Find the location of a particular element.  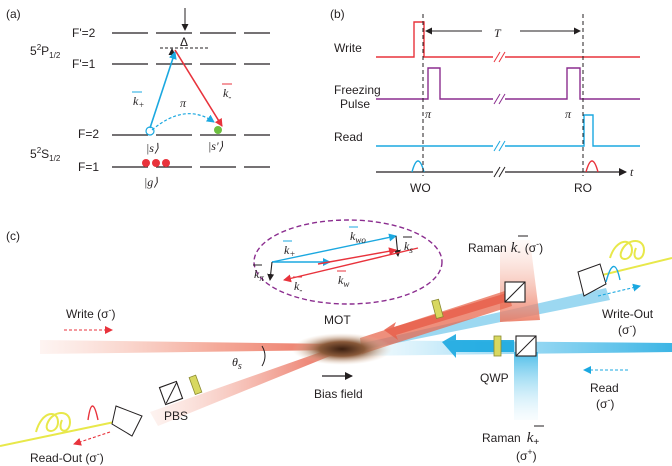

row-write-label: Write is located at coordinates (348, 48).